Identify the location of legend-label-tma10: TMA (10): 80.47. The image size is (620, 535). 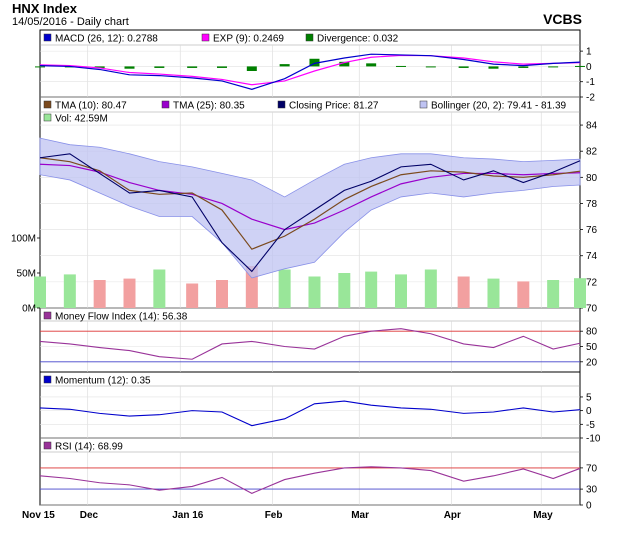
(91, 106).